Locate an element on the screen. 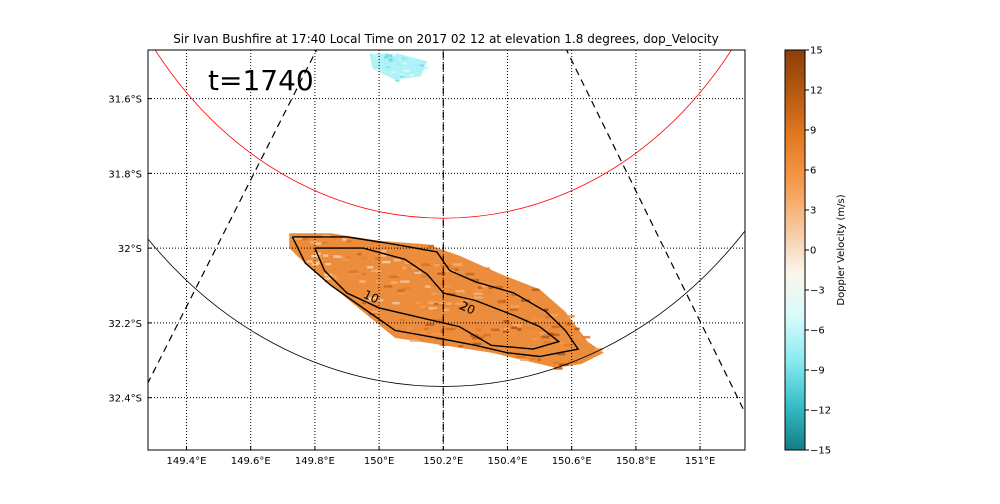 The height and width of the screenshot is (504, 1000). colorbar-label: Doppler Velocity (m/s) is located at coordinates (841, 249).